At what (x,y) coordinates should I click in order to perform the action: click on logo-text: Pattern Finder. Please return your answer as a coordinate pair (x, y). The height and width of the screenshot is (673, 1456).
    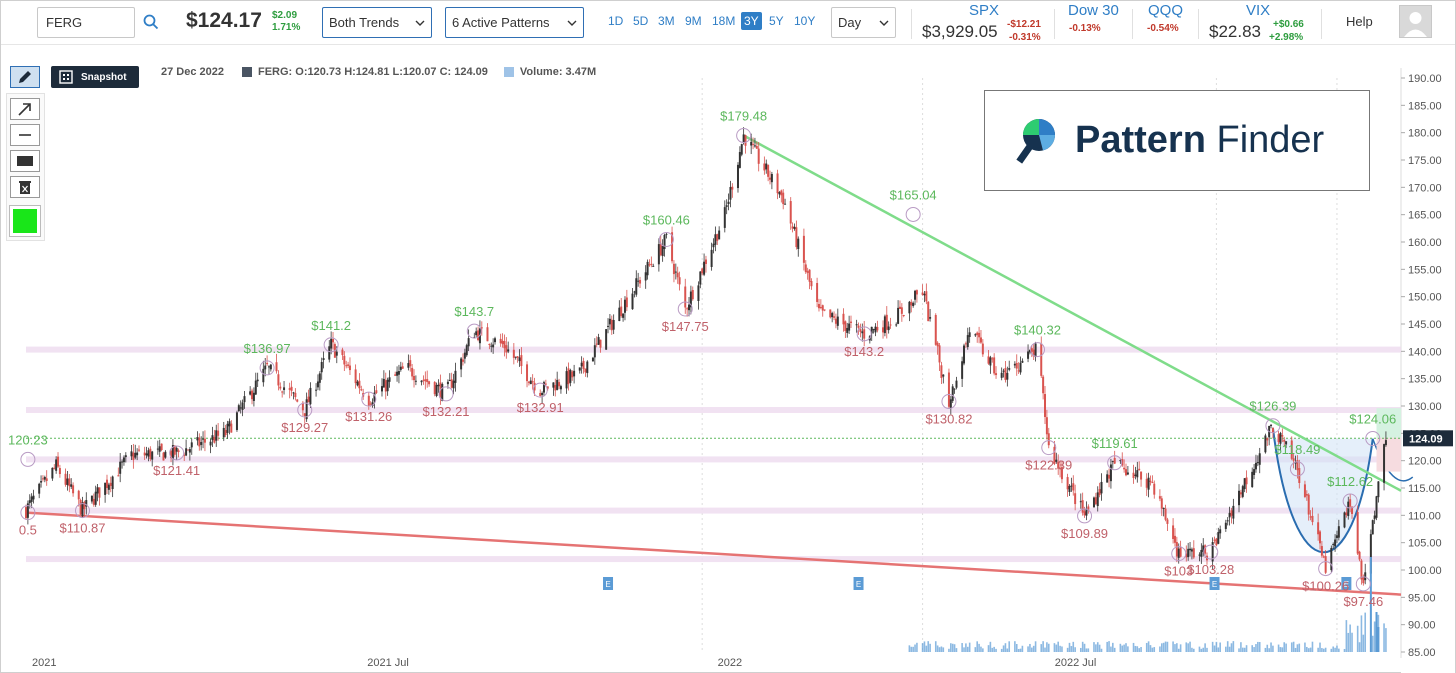
    Looking at the image, I should click on (1199, 140).